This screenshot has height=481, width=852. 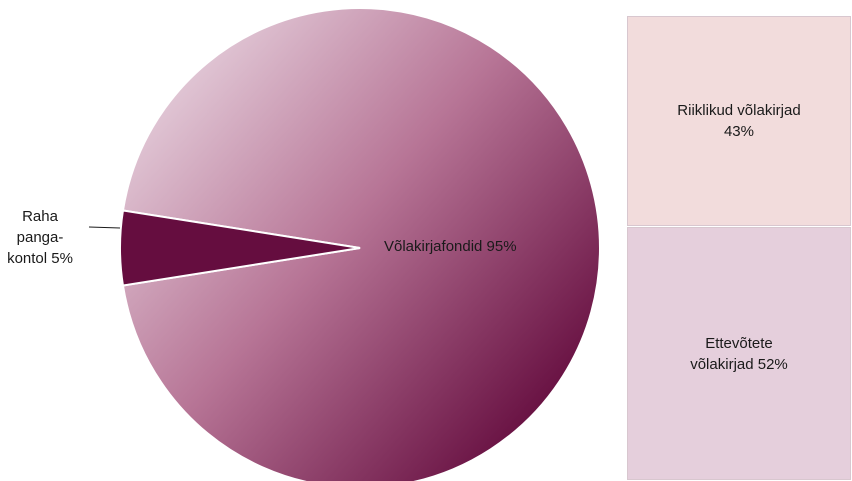 I want to click on slice-label-main-line: Võlakirjafondid 95%, so click(x=450, y=246).